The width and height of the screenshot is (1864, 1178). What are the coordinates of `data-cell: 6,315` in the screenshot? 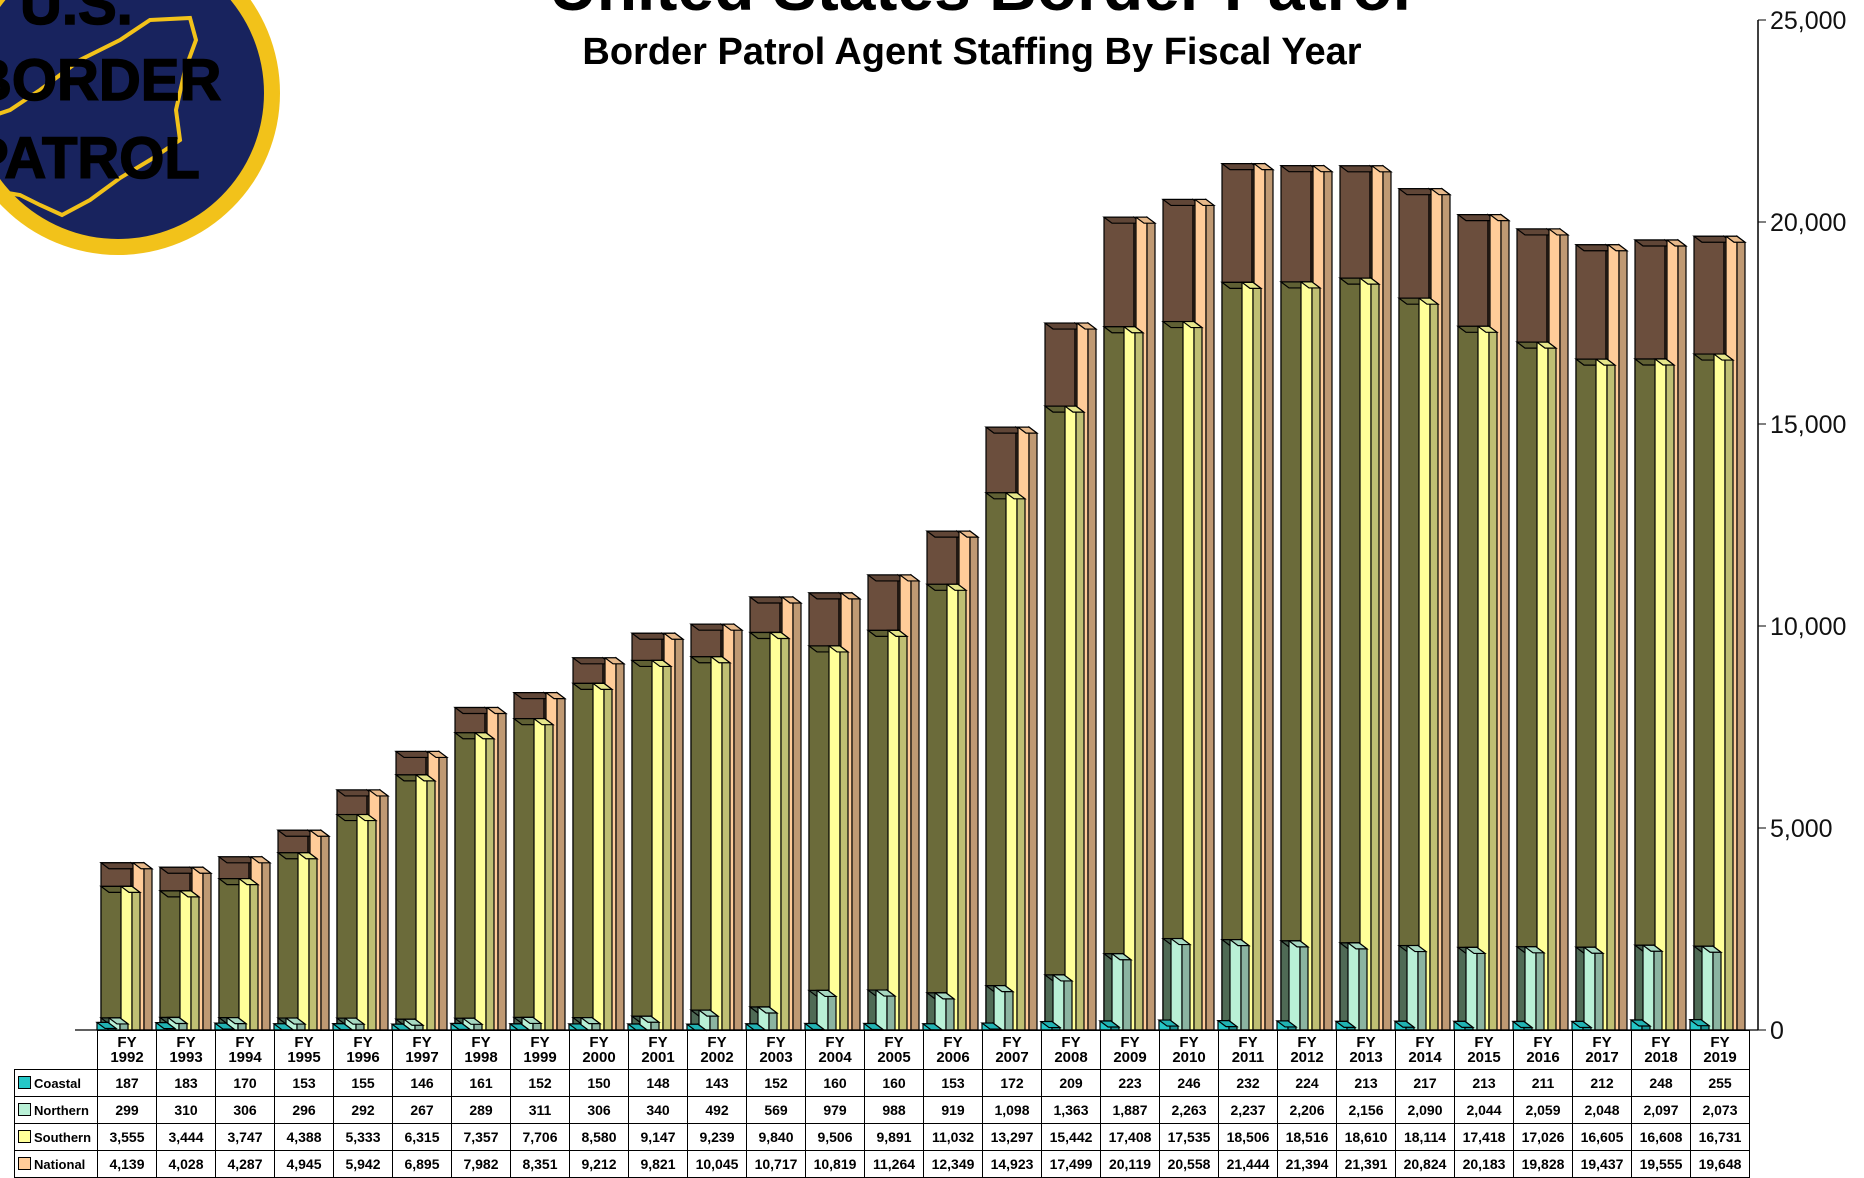 It's located at (422, 1137).